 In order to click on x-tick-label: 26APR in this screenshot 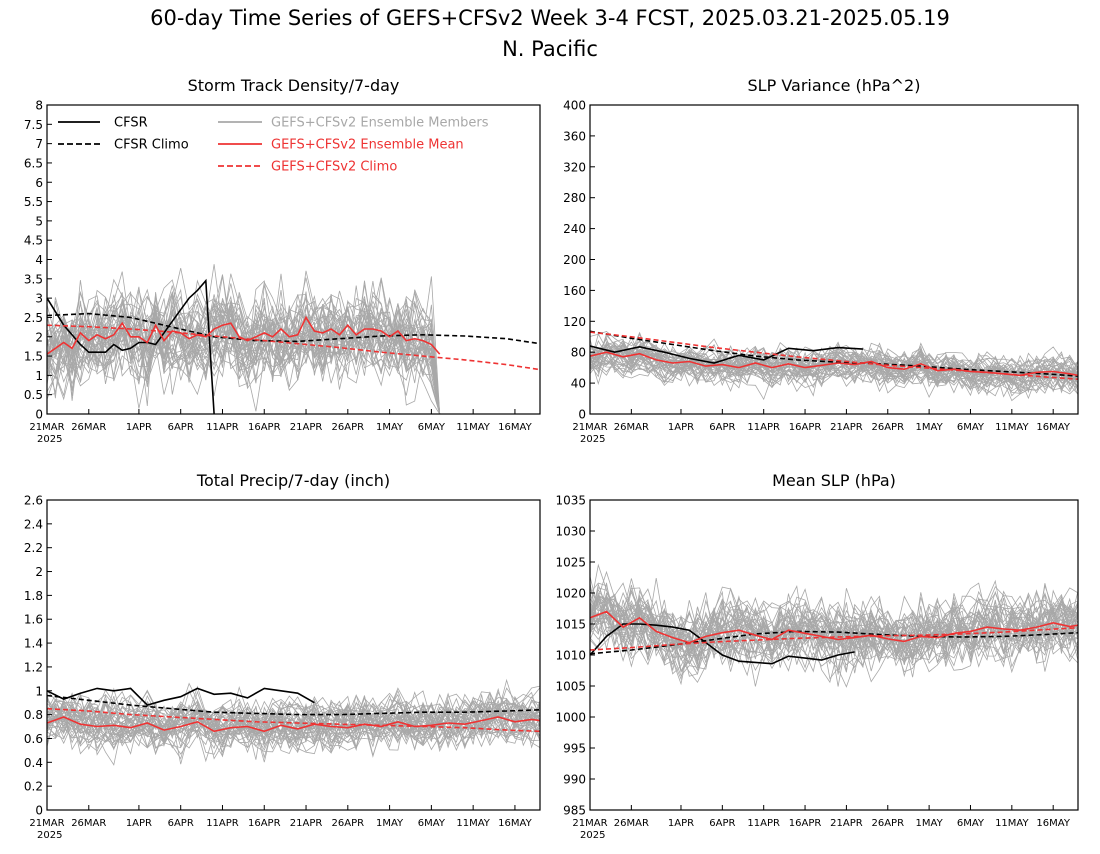, I will do `click(887, 427)`.